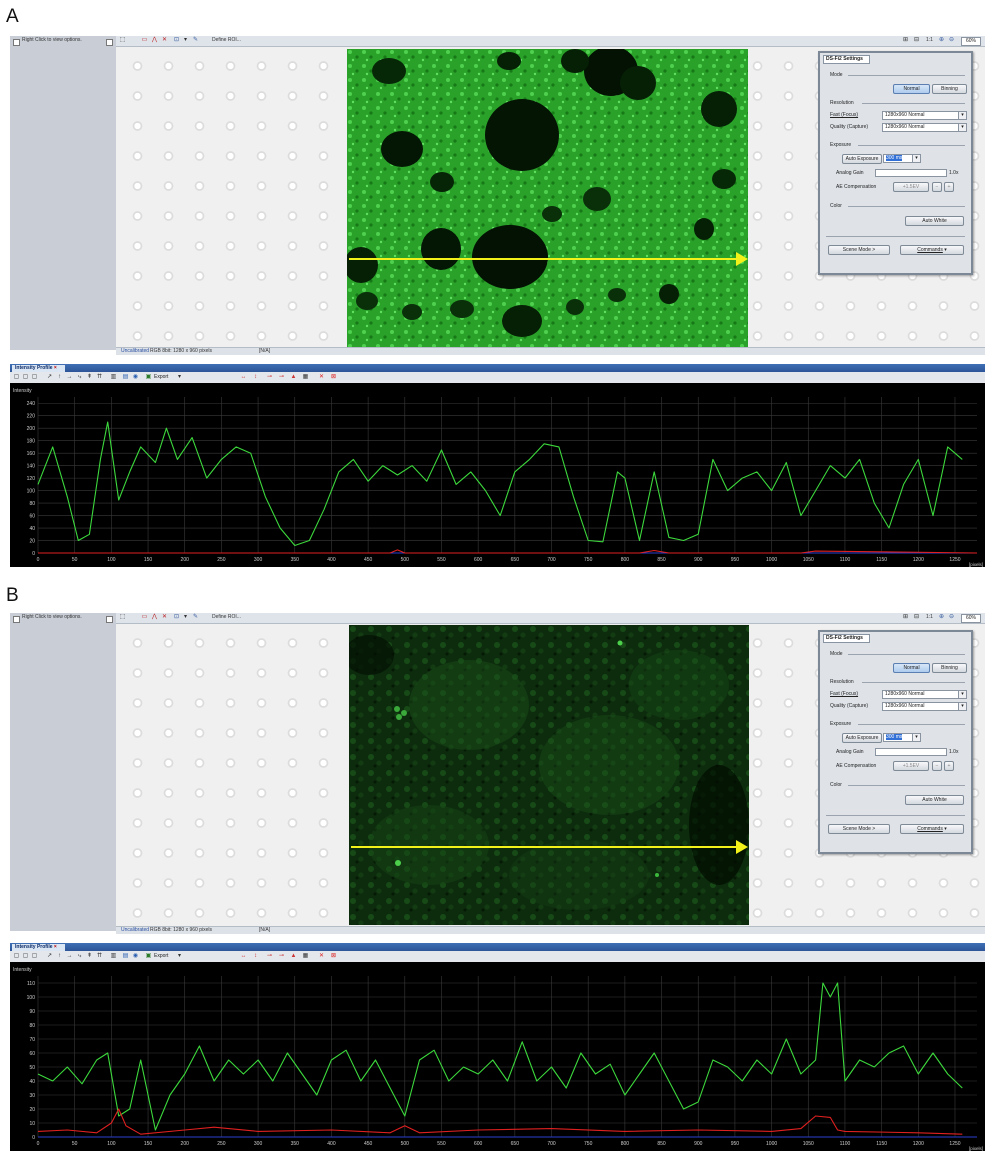 The height and width of the screenshot is (1151, 985). I want to click on split-icon: ⊟, so click(916, 617).